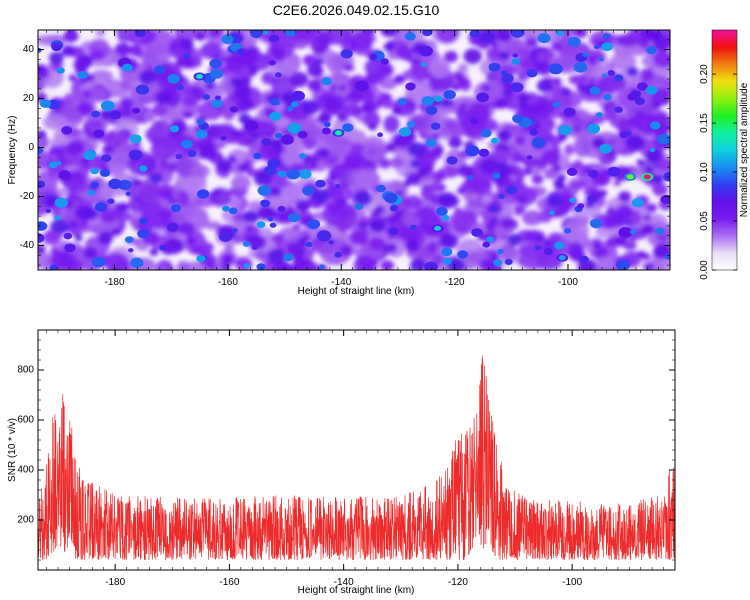 The image size is (750, 600). What do you see at coordinates (27, 245) in the screenshot?
I see `spectrogram-ytick-label-0: -40` at bounding box center [27, 245].